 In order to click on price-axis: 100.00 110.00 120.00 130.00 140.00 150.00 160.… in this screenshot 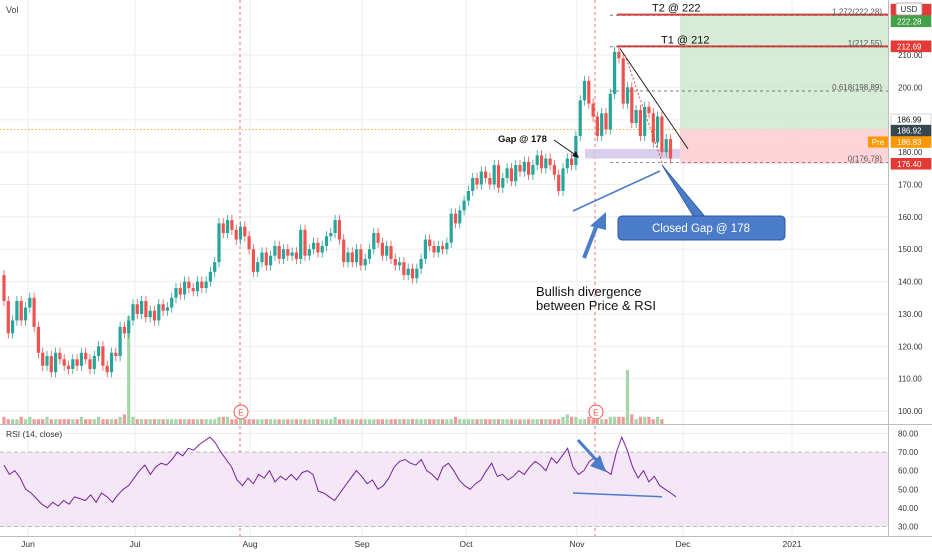, I will do `click(900, 267)`.